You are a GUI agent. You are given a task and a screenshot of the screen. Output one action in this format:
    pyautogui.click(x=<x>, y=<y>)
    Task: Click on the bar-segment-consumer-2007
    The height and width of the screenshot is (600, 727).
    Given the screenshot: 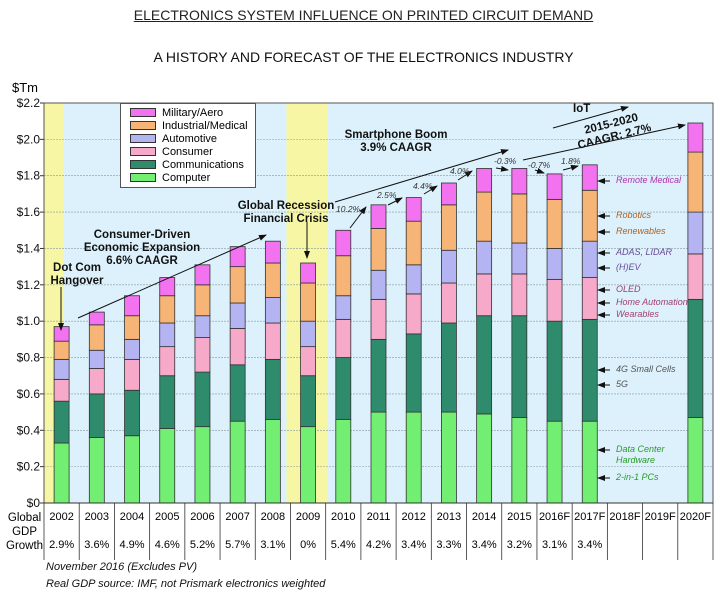 What is the action you would take?
    pyautogui.click(x=237, y=347)
    